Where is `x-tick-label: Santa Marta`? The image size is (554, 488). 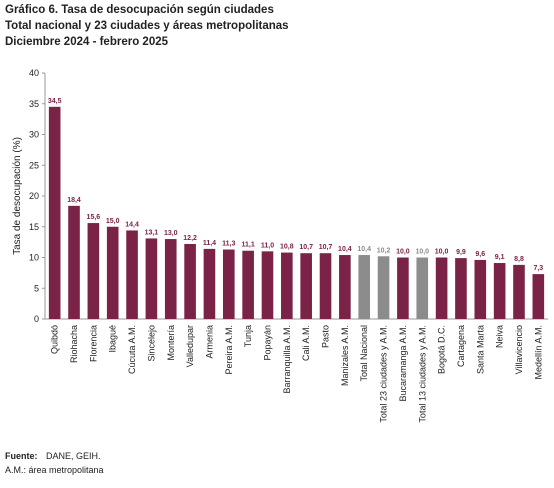
x-tick-label: Santa Marta is located at coordinates (480, 349).